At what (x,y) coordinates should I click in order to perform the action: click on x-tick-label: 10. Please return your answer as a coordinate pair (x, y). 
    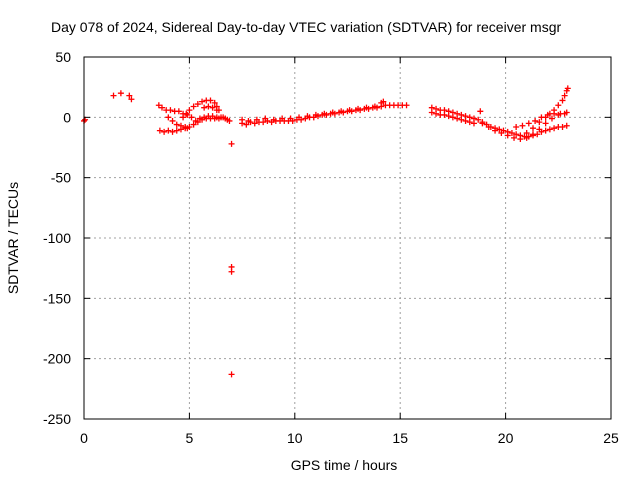
    Looking at the image, I should click on (295, 438).